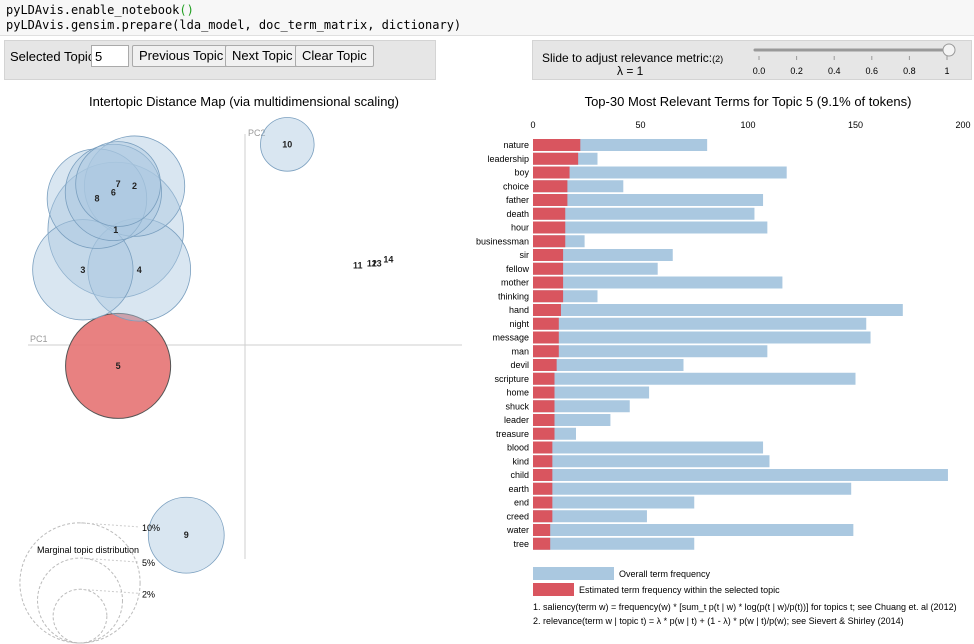  What do you see at coordinates (516, 420) in the screenshot?
I see `term-label: leader` at bounding box center [516, 420].